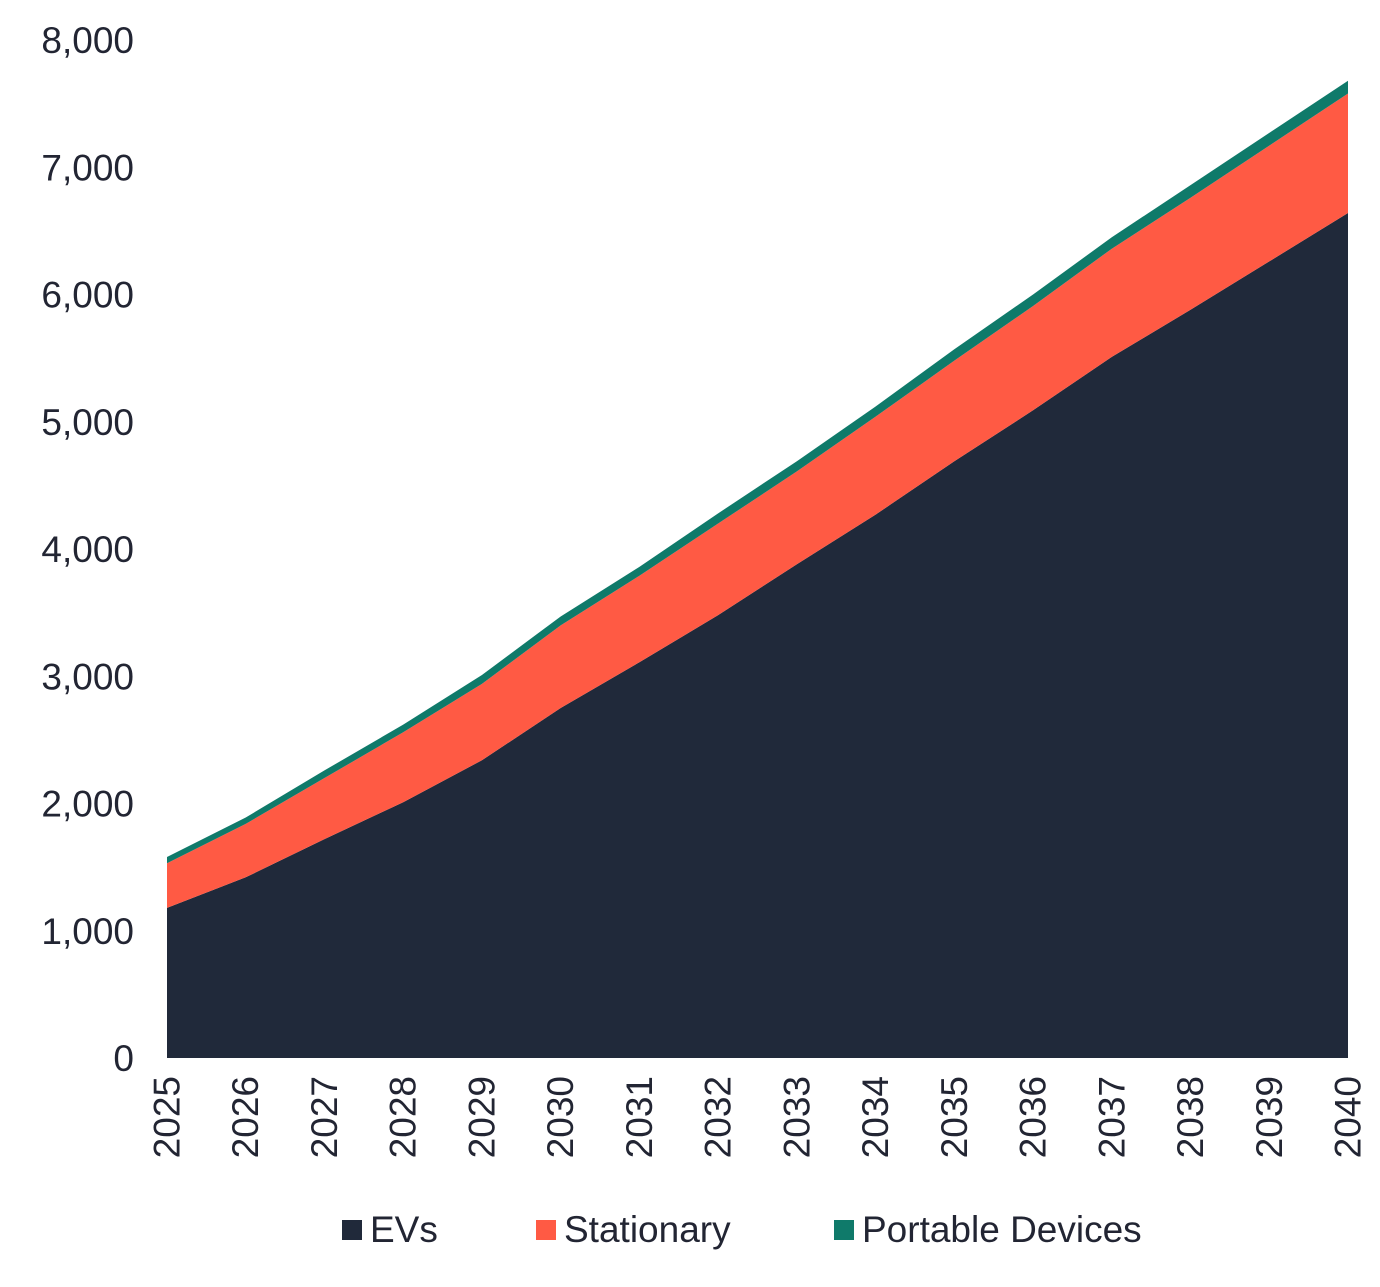  Describe the element at coordinates (546, 1230) in the screenshot. I see `legend-swatch-stationary` at that location.